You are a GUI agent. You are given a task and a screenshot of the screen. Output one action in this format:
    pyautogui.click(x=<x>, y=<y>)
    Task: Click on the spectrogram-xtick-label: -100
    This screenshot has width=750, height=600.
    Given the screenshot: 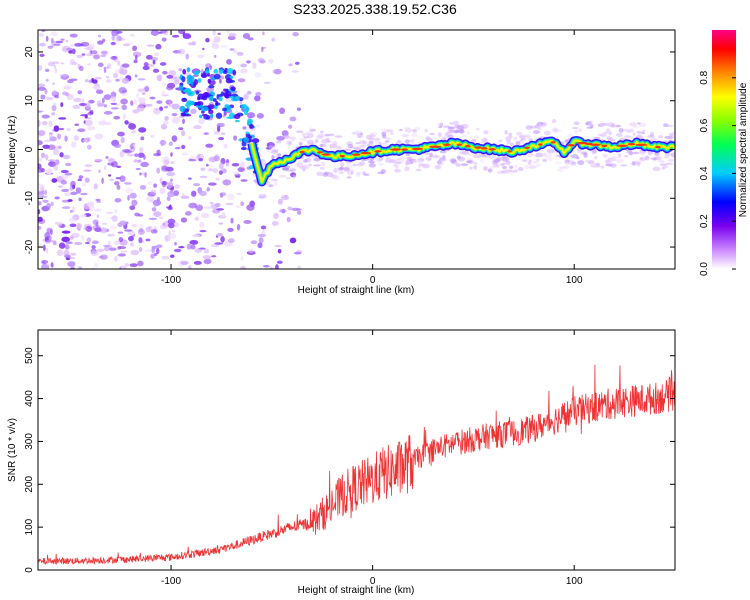 What is the action you would take?
    pyautogui.click(x=171, y=280)
    